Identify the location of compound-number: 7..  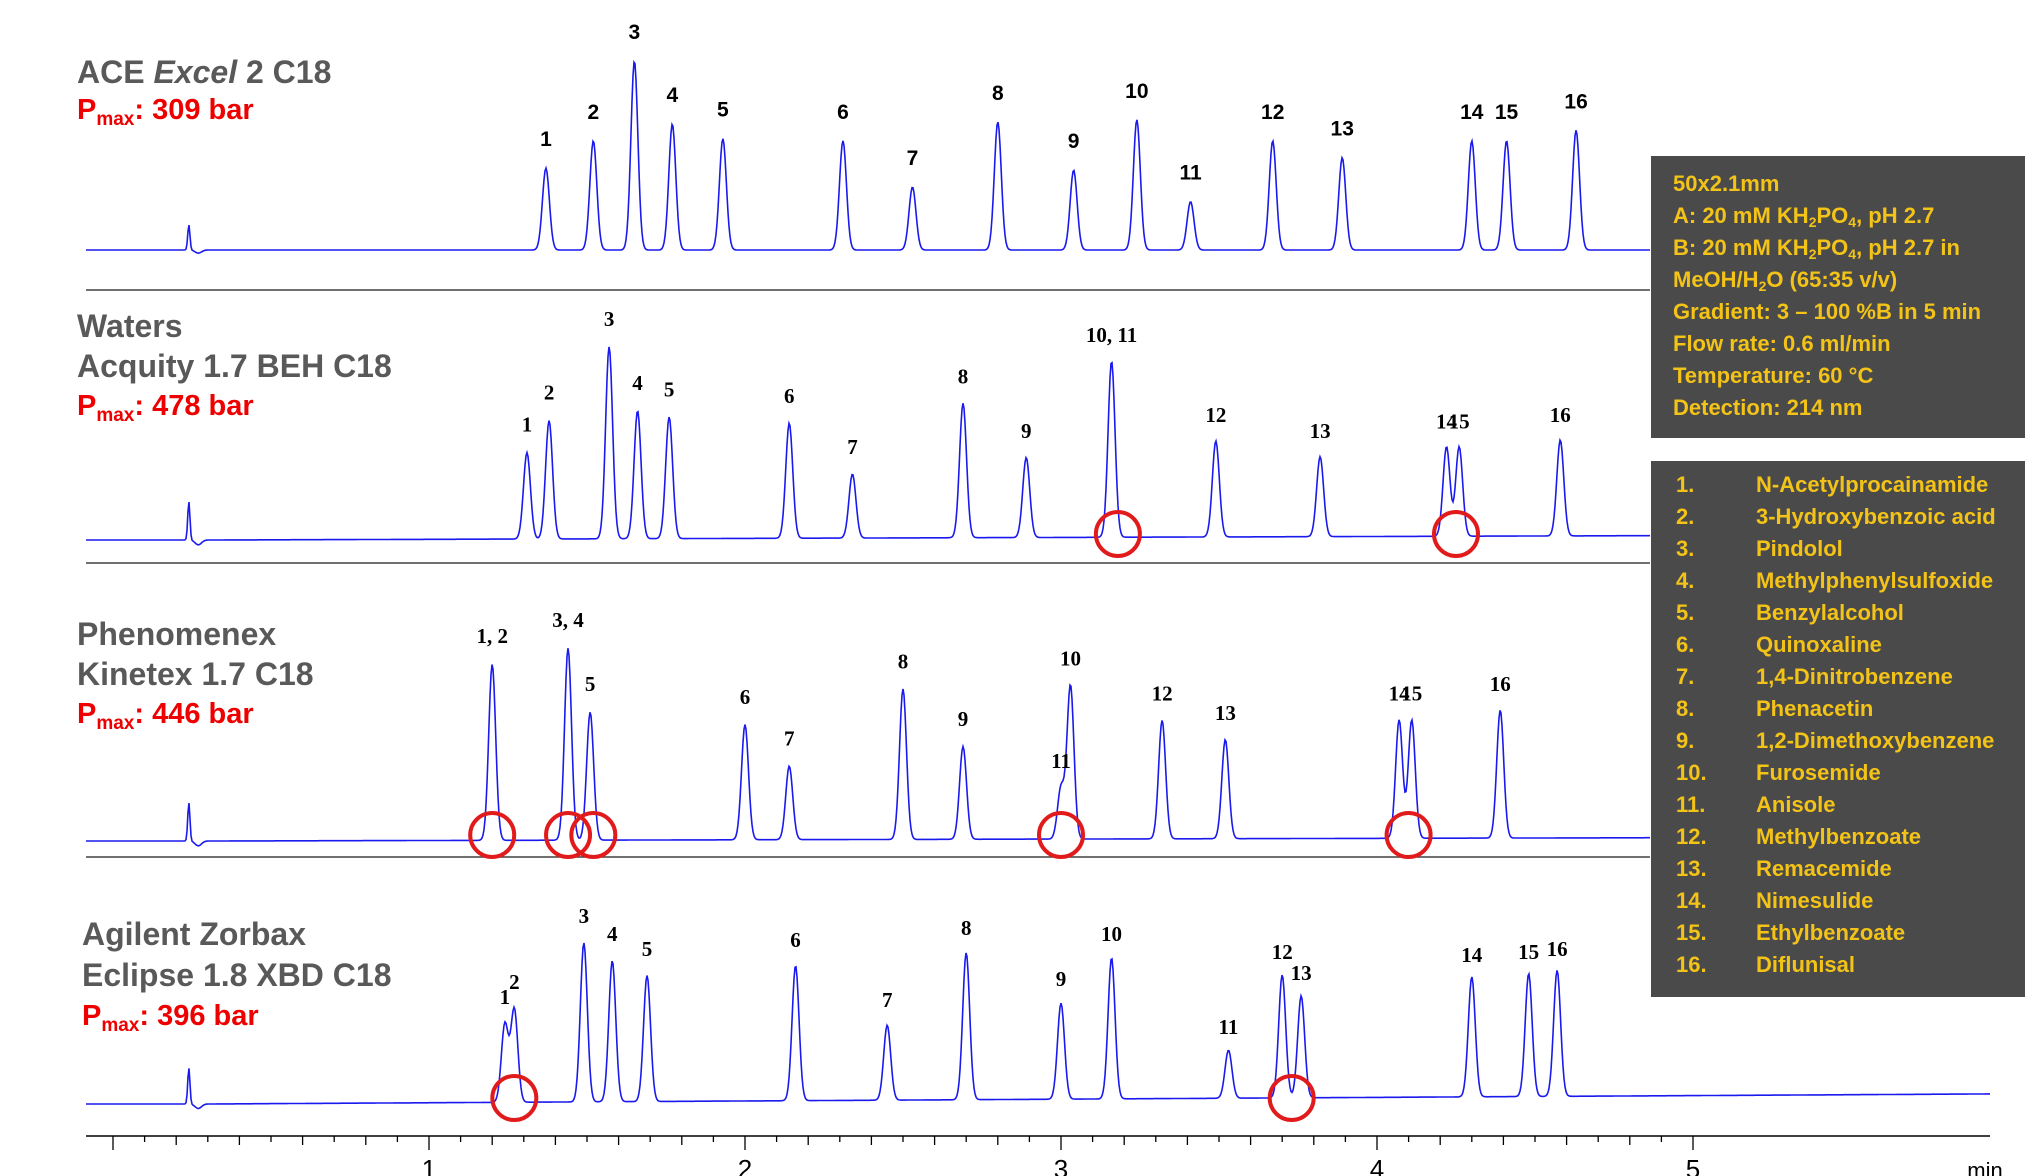
(1685, 676).